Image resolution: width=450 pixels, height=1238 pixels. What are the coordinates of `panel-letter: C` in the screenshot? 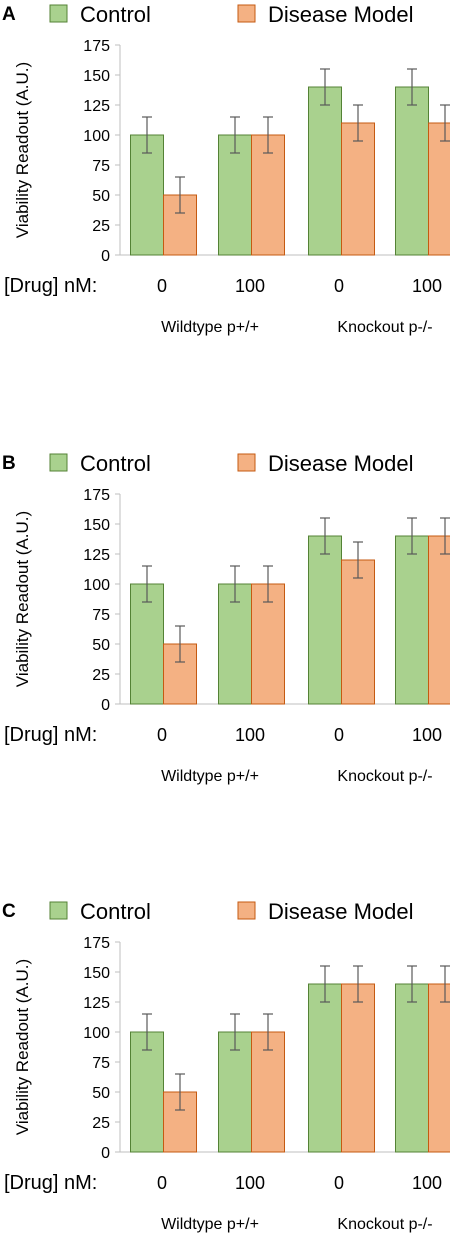 It's located at (9, 911).